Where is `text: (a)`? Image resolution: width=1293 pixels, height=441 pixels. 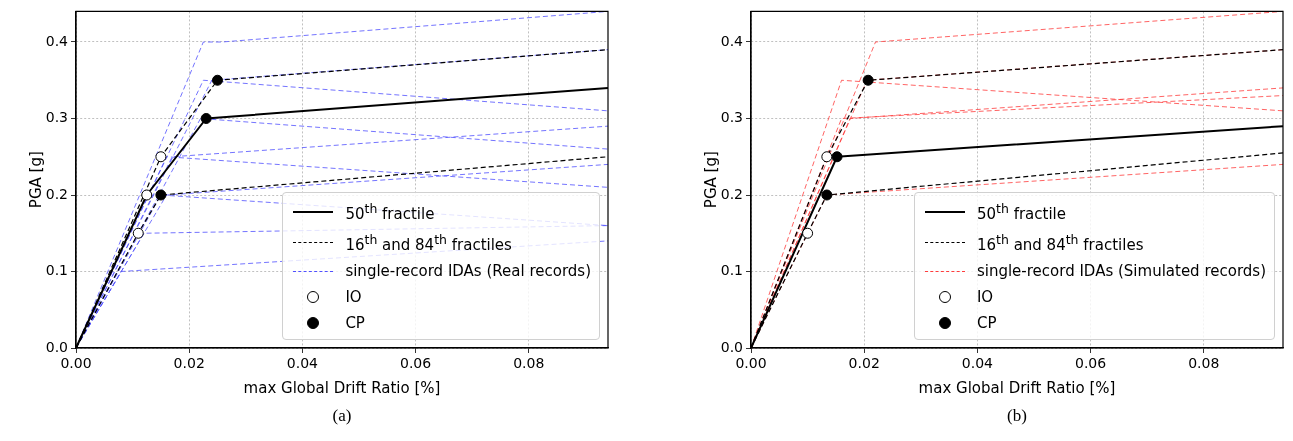
text: (a) is located at coordinates (342, 416).